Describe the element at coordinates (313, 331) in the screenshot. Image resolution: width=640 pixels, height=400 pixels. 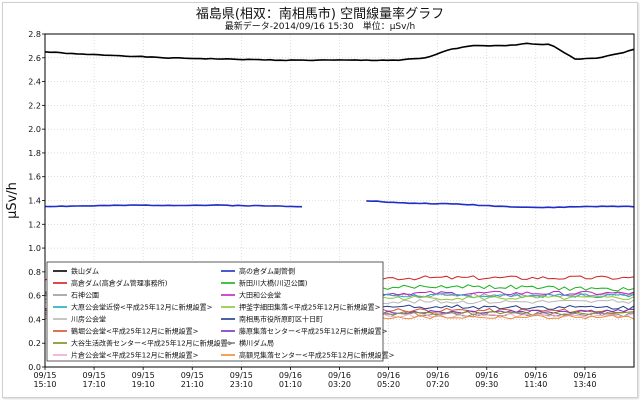
I see `legend-label-11: 藤原集落センター<平成25年12月に新規設置>` at that location.